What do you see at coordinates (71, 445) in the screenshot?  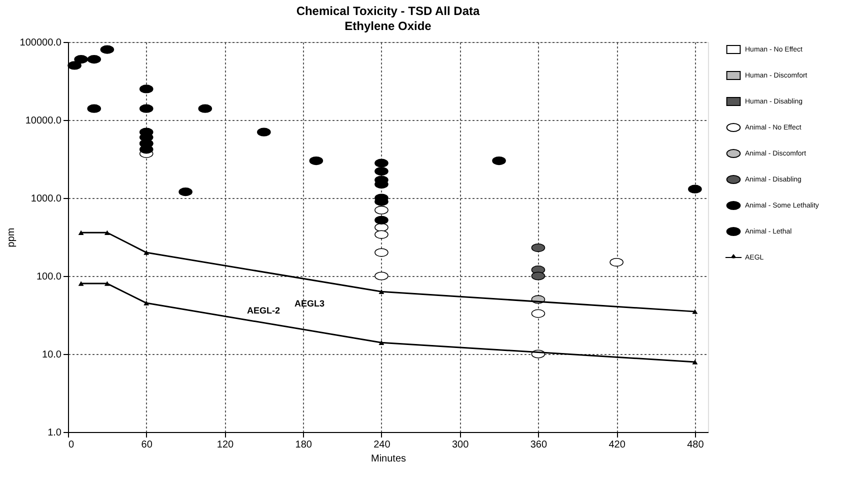 I see `x-tick-label: 0` at bounding box center [71, 445].